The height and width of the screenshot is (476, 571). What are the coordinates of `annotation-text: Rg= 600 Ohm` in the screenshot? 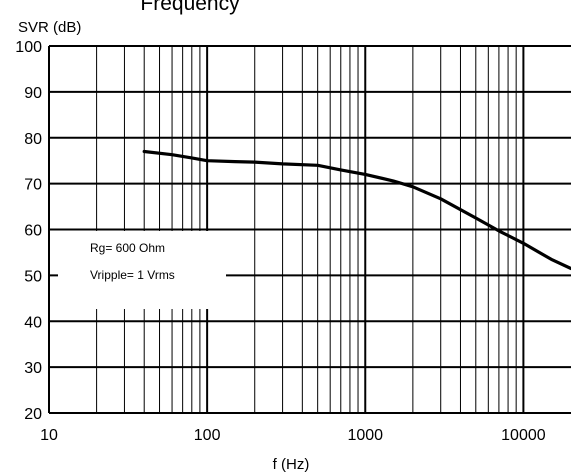 It's located at (127, 248).